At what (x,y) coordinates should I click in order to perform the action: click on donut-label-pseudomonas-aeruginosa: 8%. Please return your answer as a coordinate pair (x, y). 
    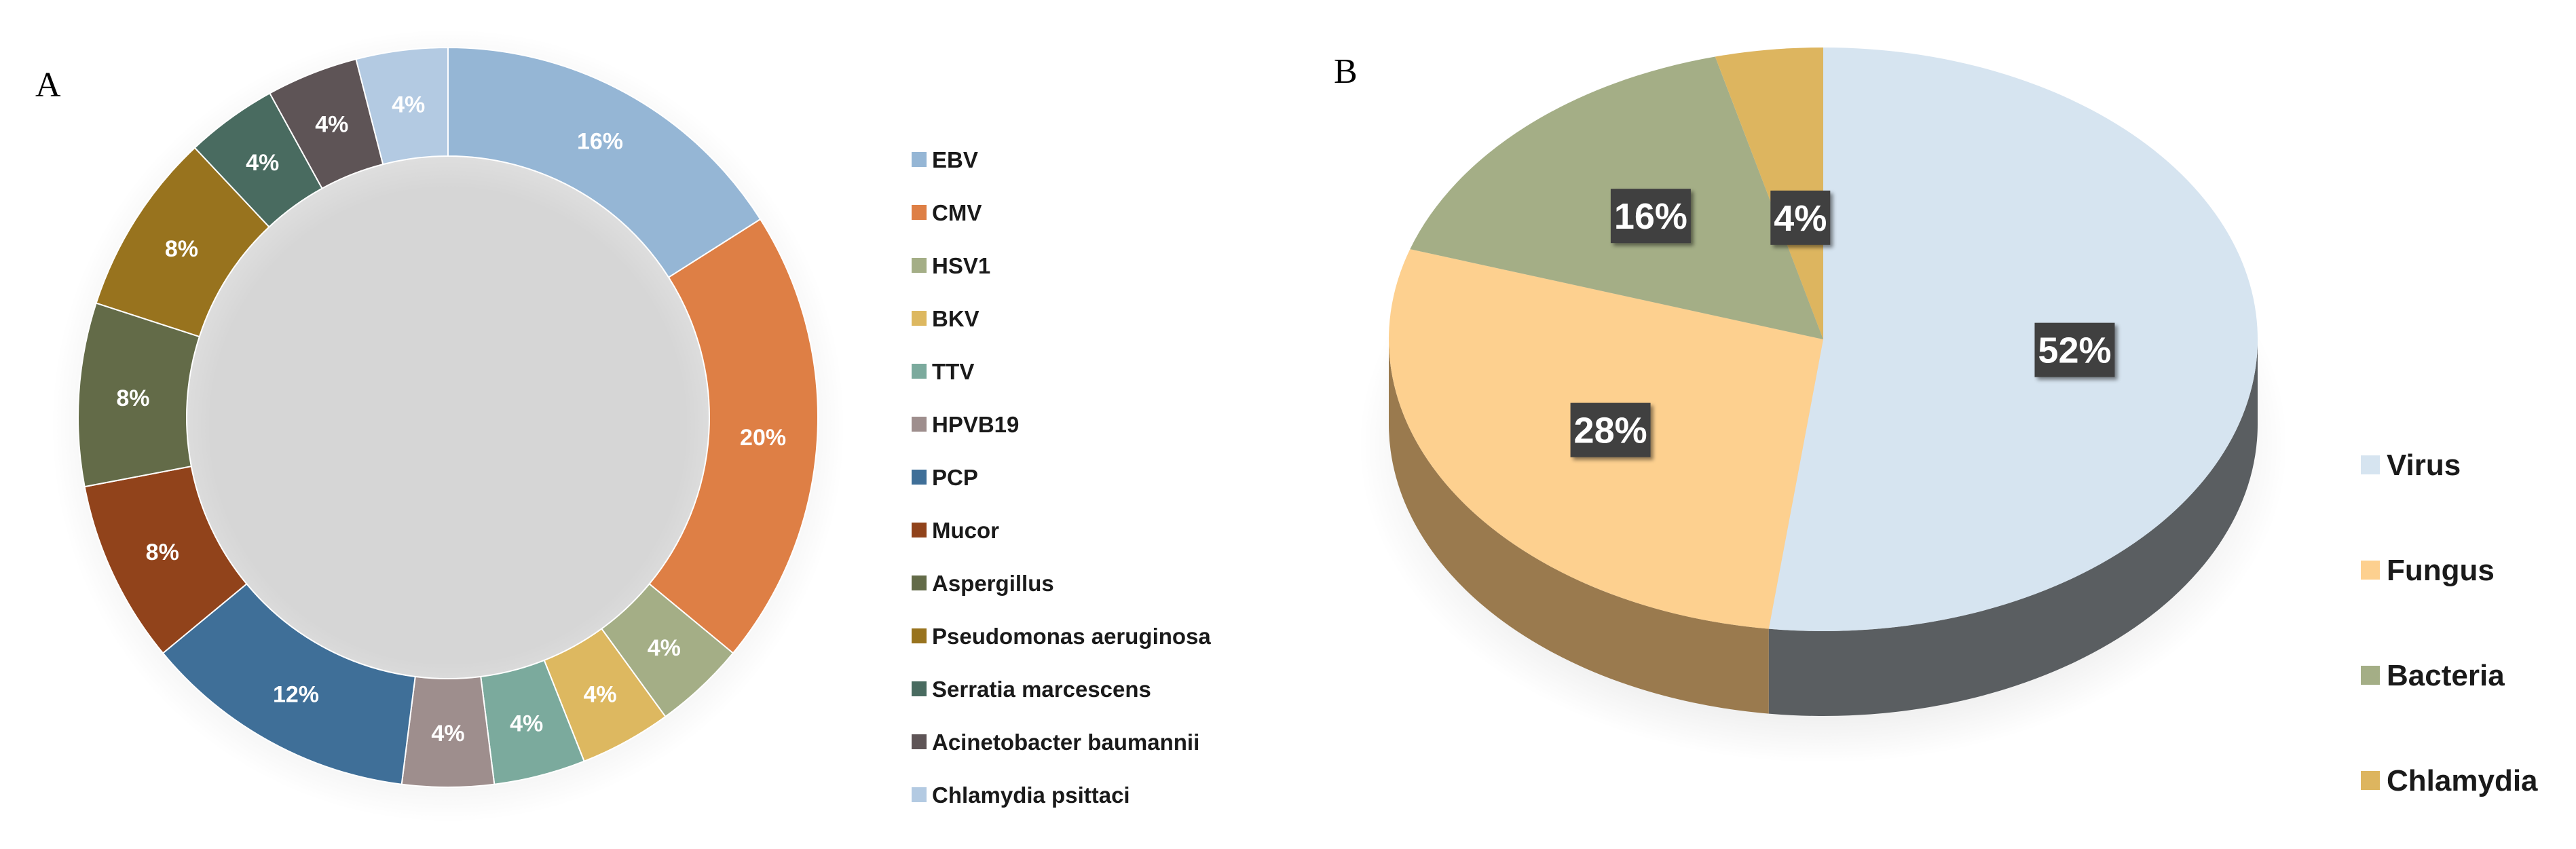
    Looking at the image, I should click on (182, 249).